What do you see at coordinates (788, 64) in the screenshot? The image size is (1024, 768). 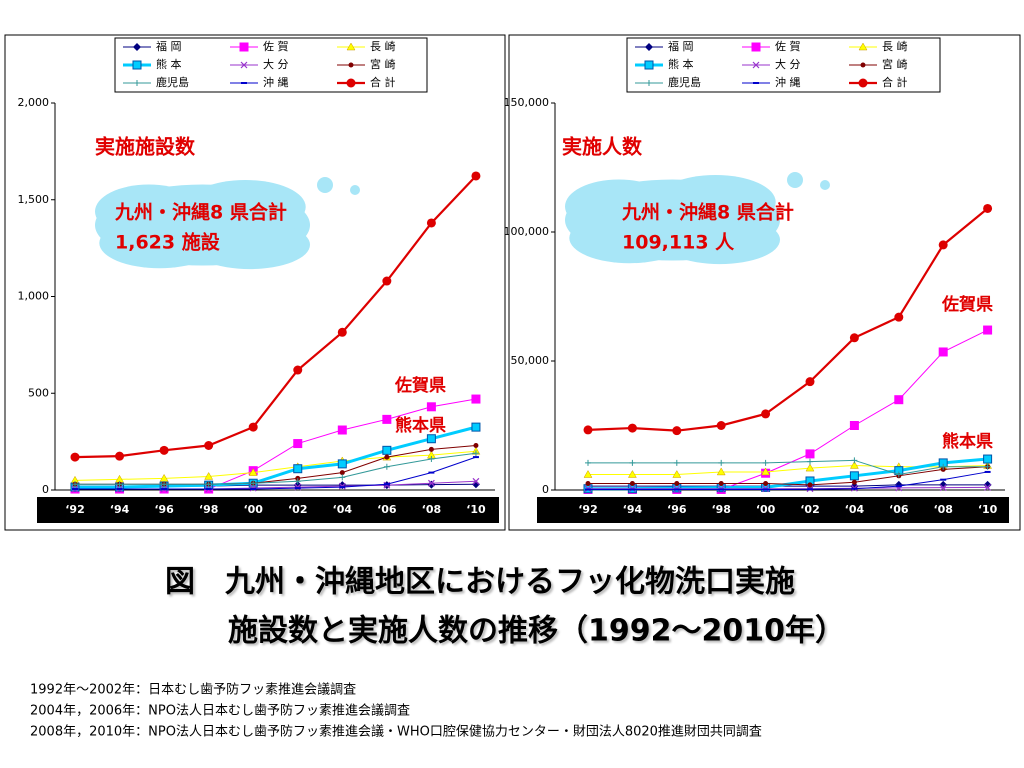 I see `legend-label: 大 分` at bounding box center [788, 64].